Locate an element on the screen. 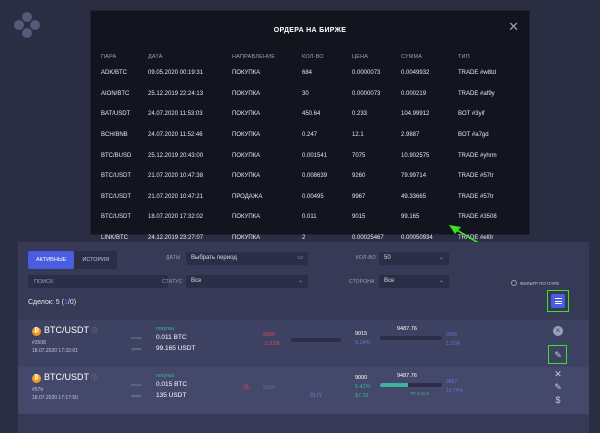 Image resolution: width=600 pixels, height=433 pixels. side-select: Все ⌄ is located at coordinates (414, 281).